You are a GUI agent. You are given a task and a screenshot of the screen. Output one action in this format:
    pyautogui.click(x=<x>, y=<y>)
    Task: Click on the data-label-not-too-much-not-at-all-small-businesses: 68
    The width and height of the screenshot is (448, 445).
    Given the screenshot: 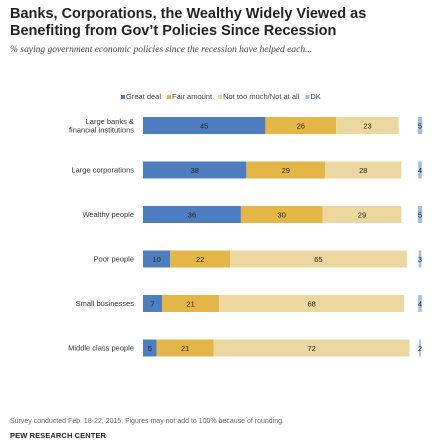 What is the action you would take?
    pyautogui.click(x=311, y=303)
    